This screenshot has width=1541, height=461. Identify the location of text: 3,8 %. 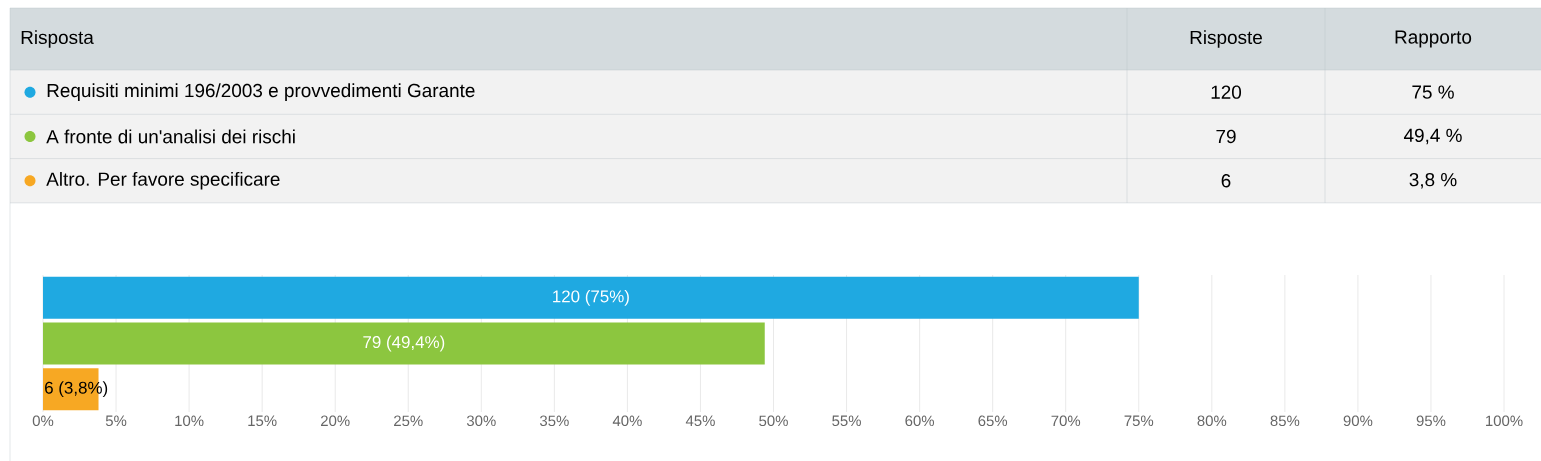
(1433, 180).